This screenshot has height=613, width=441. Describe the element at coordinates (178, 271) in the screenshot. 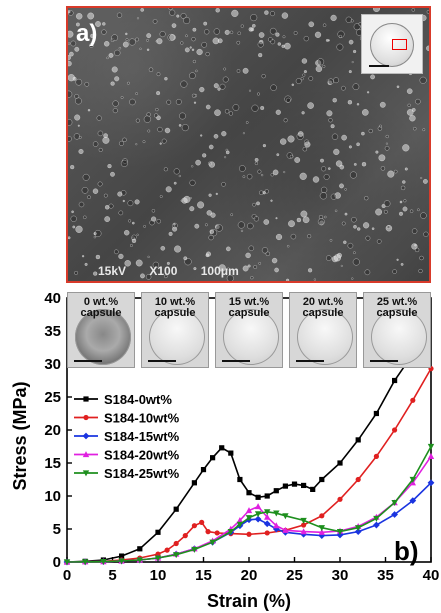

I see `sem-info-bar: 15kV X100 100μm` at that location.